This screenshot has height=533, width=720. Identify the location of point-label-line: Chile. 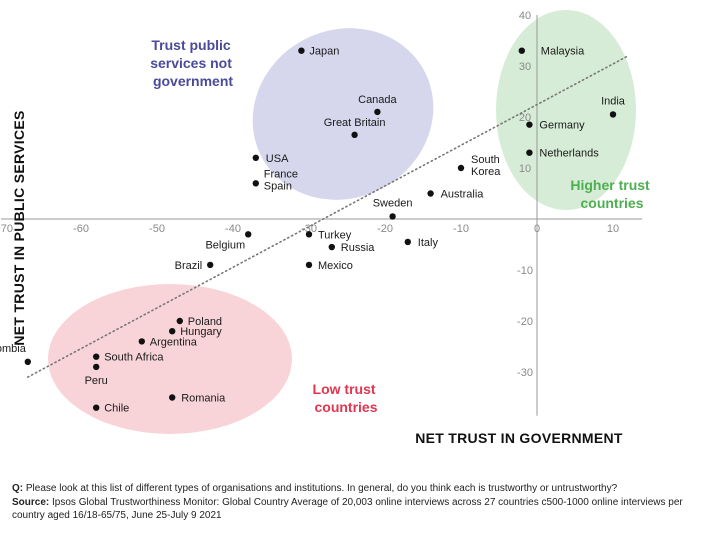
(116, 409).